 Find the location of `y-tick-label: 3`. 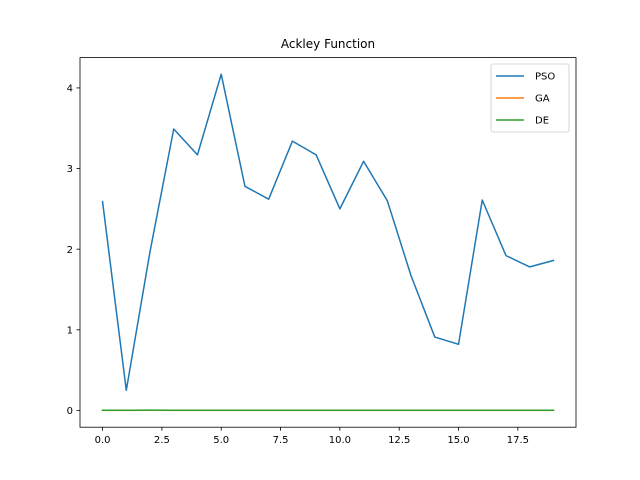

y-tick-label: 3 is located at coordinates (70, 169).